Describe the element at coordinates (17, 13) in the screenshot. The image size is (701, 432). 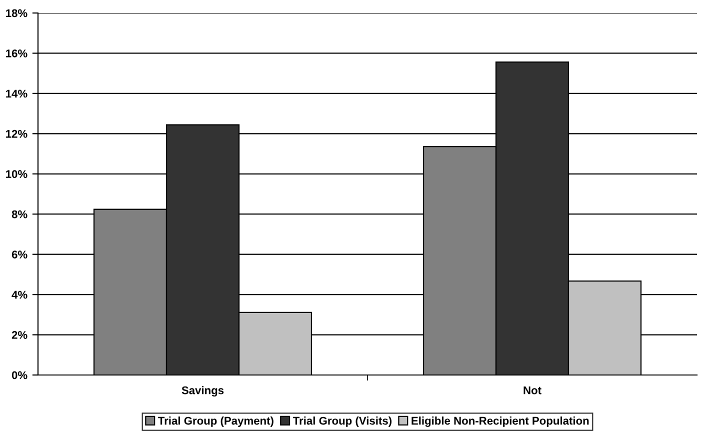
I see `y-tick-label: 18%` at that location.